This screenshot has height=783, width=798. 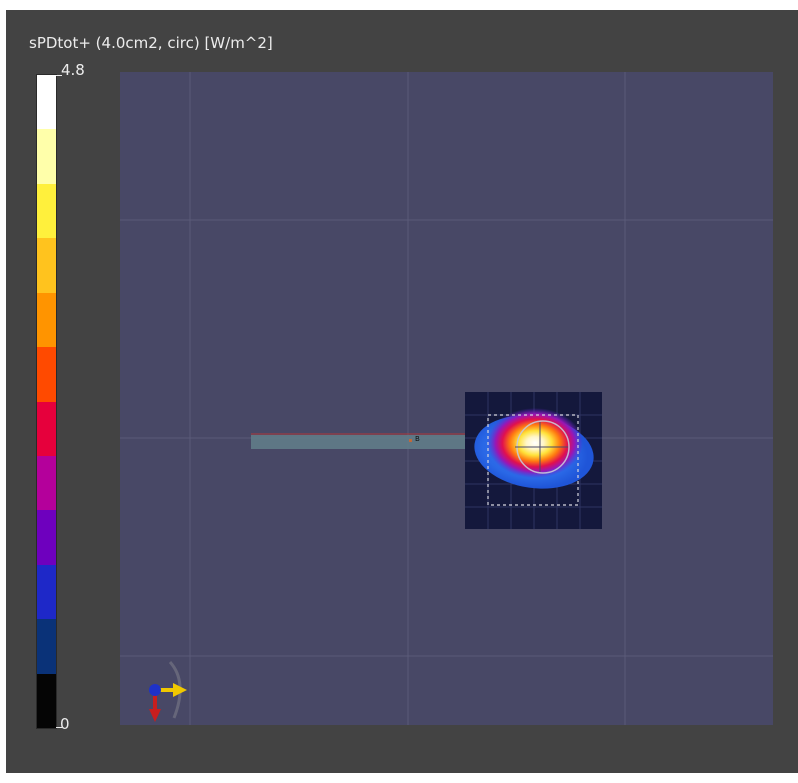 What do you see at coordinates (410, 440) in the screenshot?
I see `probe-marker` at bounding box center [410, 440].